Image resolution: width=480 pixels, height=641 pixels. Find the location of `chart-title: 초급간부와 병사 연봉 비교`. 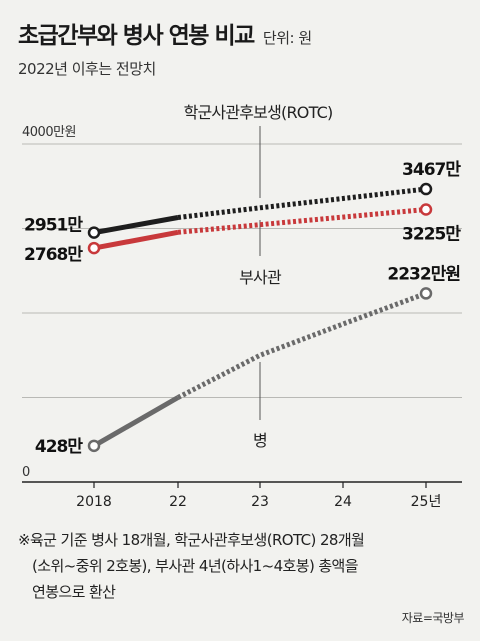

chart-title: 초급간부와 병사 연봉 비교 is located at coordinates (136, 36).